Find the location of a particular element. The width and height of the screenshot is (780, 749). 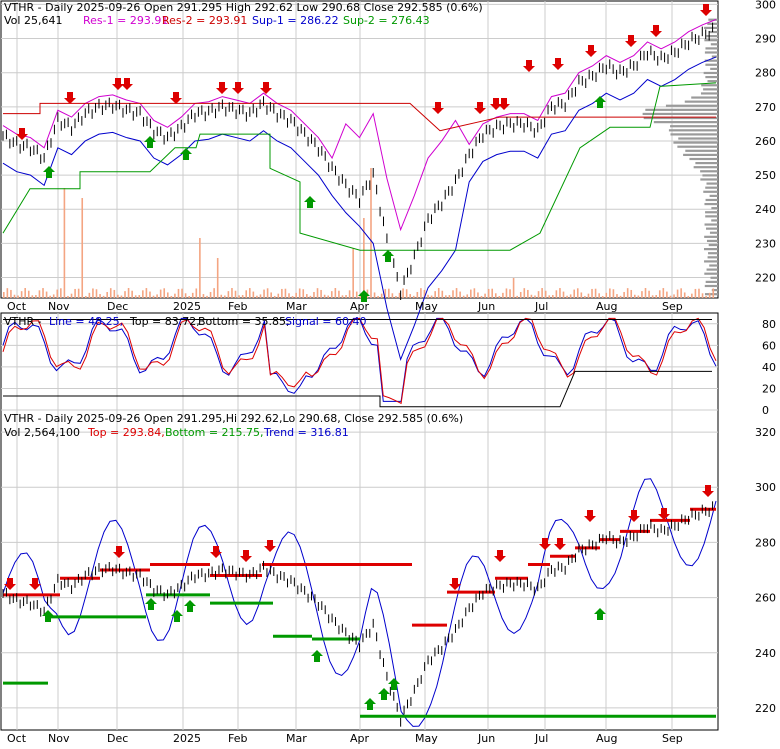

price-xtick-Oct: Oct is located at coordinates (17, 306).